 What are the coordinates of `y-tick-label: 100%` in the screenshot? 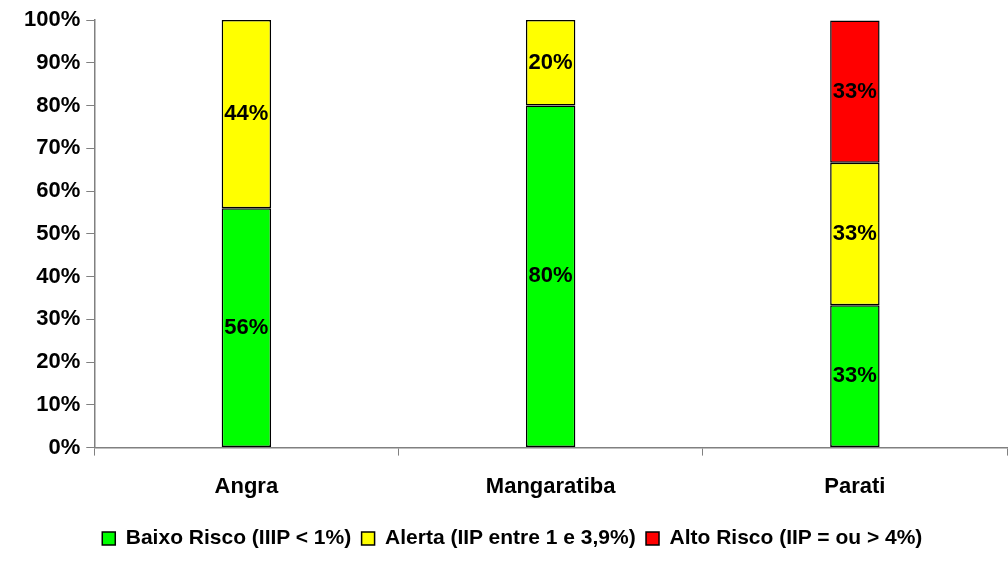 It's located at (52, 19).